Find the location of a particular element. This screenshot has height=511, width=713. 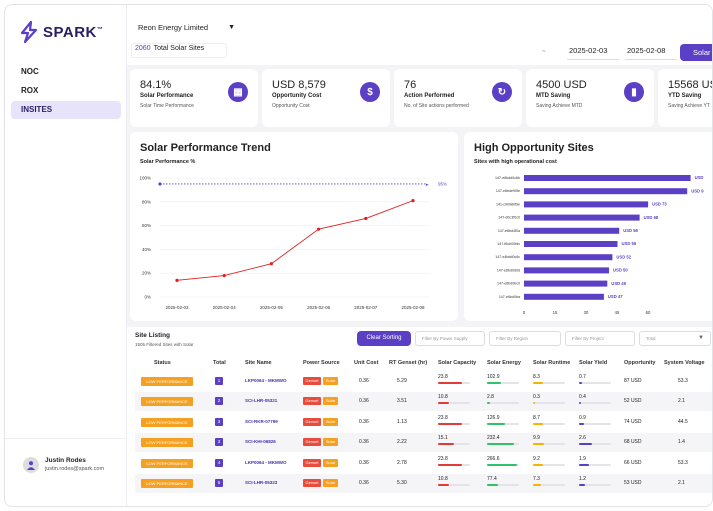

column-header: Solar Runtime is located at coordinates (552, 363).